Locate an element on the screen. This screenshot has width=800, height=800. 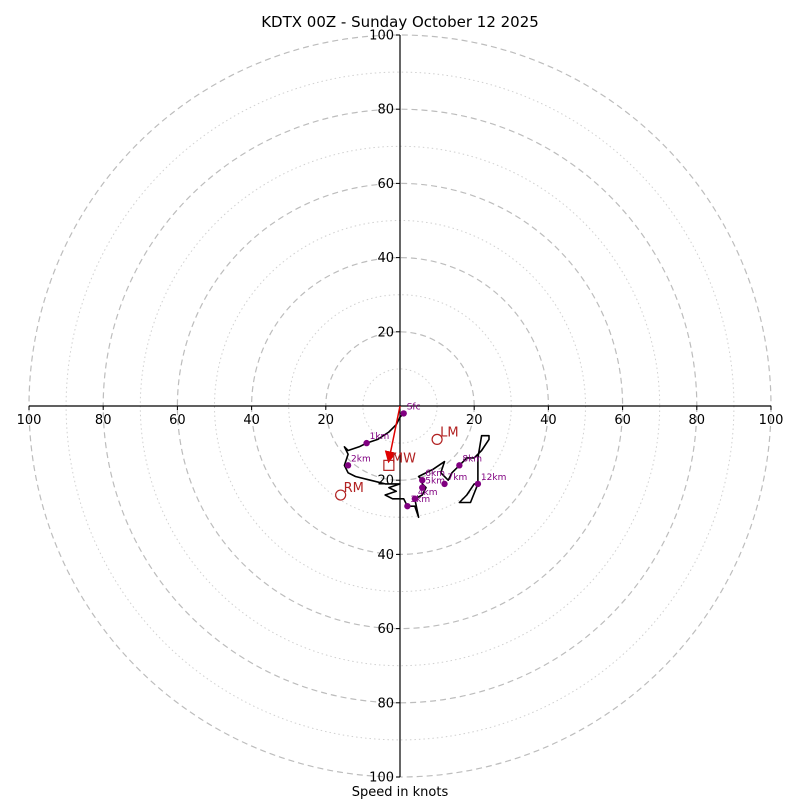
height-label-Sfc: Sfc is located at coordinates (414, 407).